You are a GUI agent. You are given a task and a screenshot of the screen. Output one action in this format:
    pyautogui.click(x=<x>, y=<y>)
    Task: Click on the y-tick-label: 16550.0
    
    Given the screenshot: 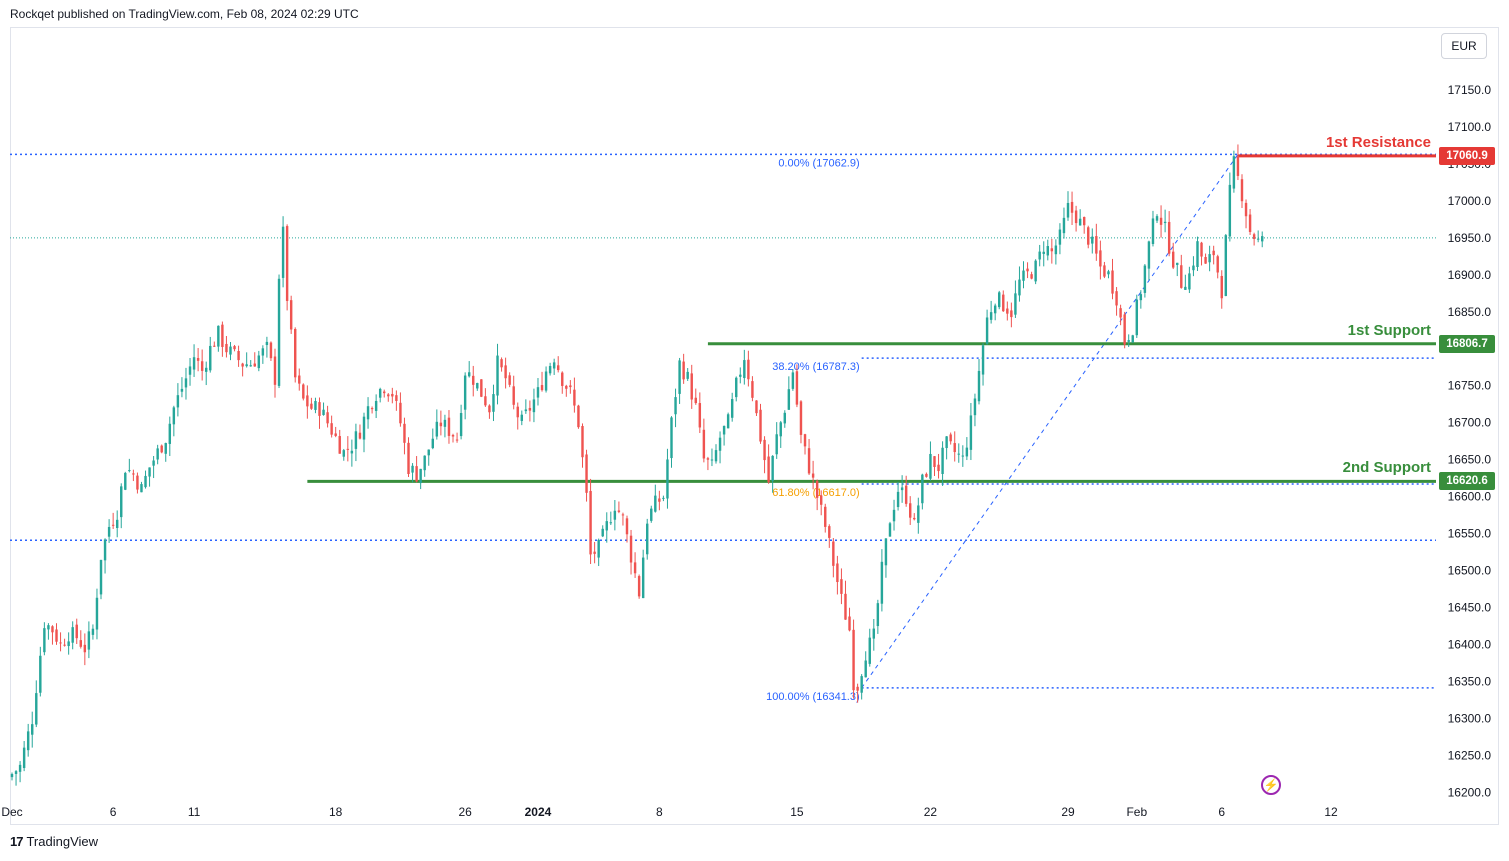 What is the action you would take?
    pyautogui.click(x=1470, y=534)
    